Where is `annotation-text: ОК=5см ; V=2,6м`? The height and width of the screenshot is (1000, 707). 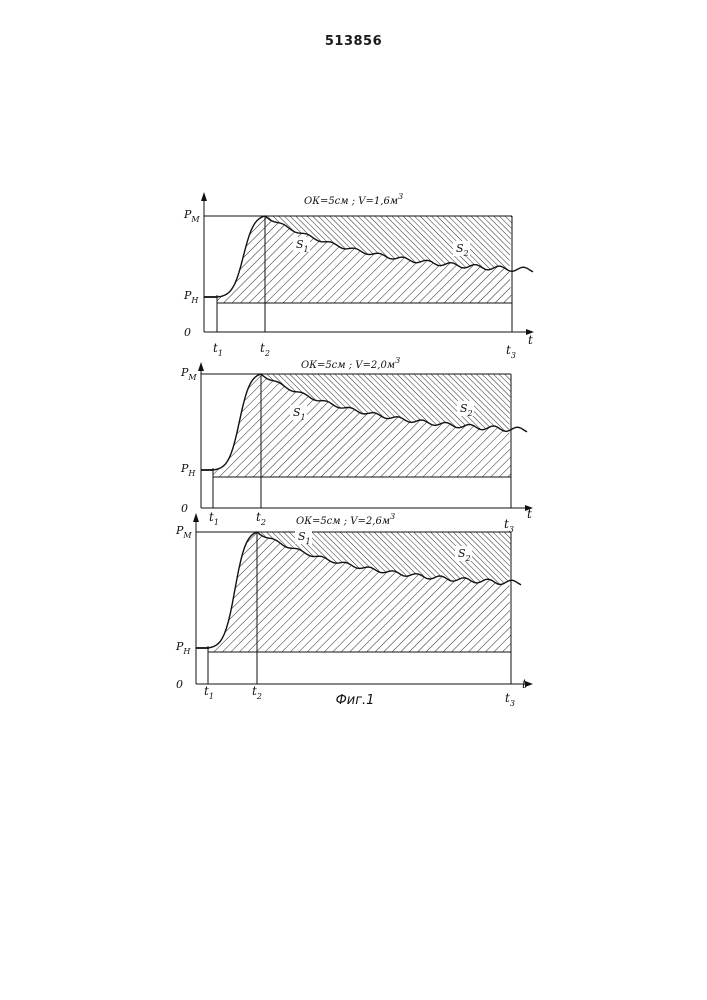
annotation-text: ОК=5см ; V=2,6м is located at coordinates (343, 521).